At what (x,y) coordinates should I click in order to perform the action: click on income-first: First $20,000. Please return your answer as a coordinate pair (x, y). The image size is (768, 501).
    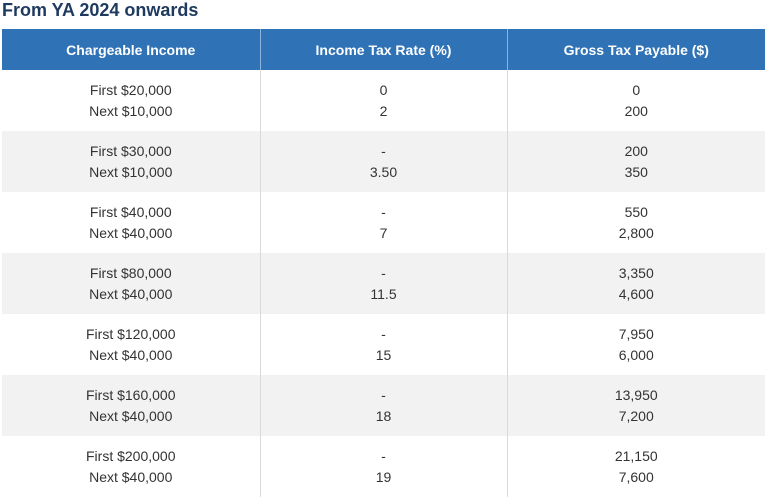
    Looking at the image, I should click on (130, 89).